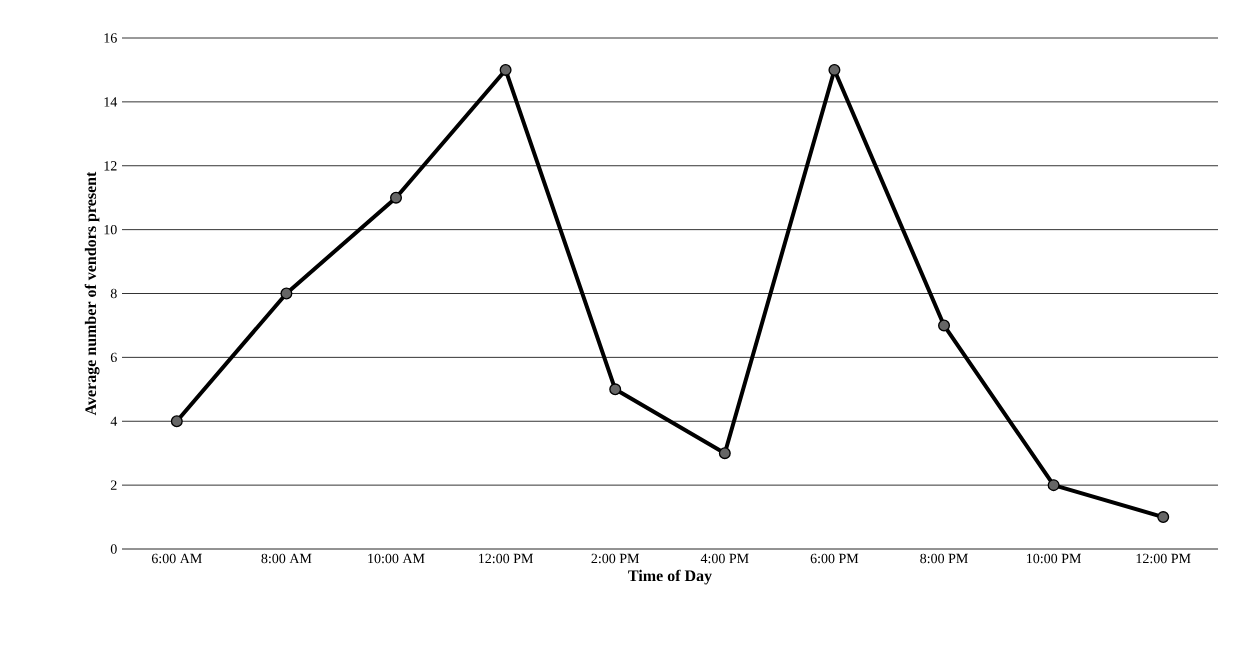 This screenshot has height=658, width=1244. What do you see at coordinates (113, 485) in the screenshot?
I see `y-tick-label: 2` at bounding box center [113, 485].